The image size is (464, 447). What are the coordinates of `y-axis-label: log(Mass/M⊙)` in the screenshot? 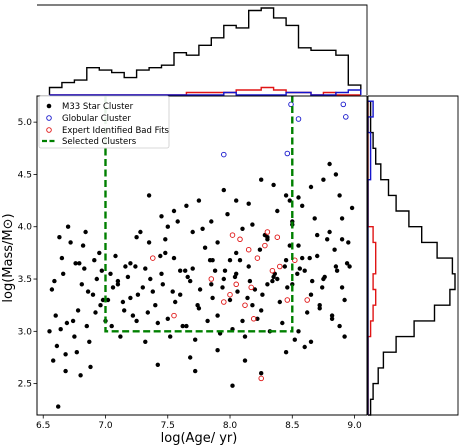 It's located at (8, 257).